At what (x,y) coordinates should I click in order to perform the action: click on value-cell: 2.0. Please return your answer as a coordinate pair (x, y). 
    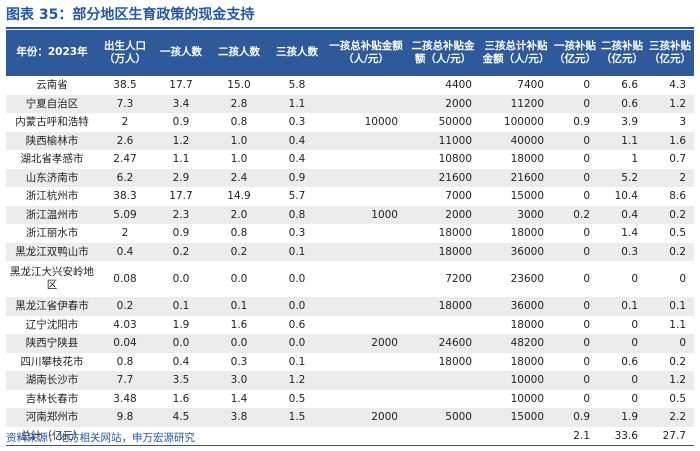
    Looking at the image, I should click on (239, 214).